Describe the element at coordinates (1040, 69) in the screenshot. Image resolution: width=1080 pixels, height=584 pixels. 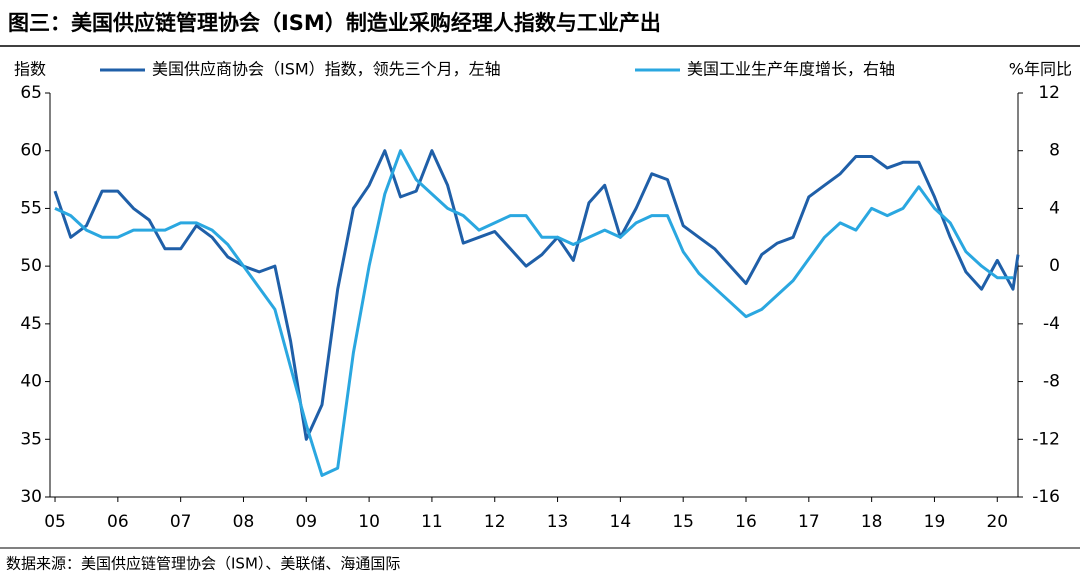
I see `y2-axis-label: %年同比` at that location.